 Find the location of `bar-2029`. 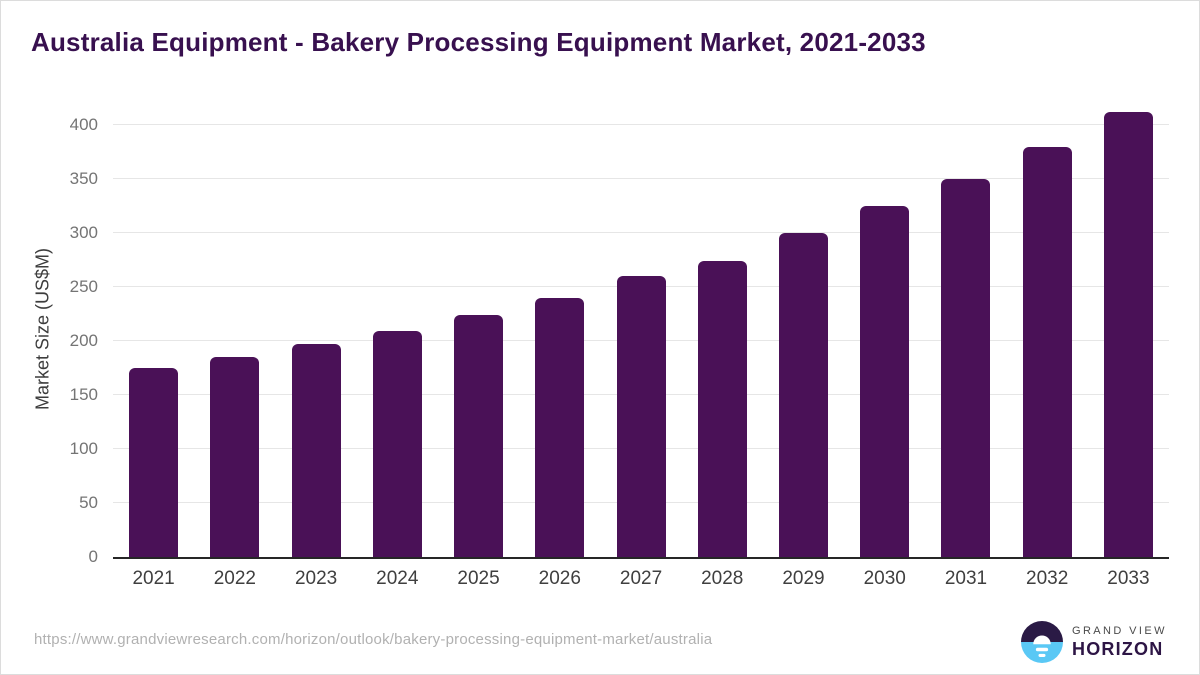

bar-2029 is located at coordinates (803, 395).